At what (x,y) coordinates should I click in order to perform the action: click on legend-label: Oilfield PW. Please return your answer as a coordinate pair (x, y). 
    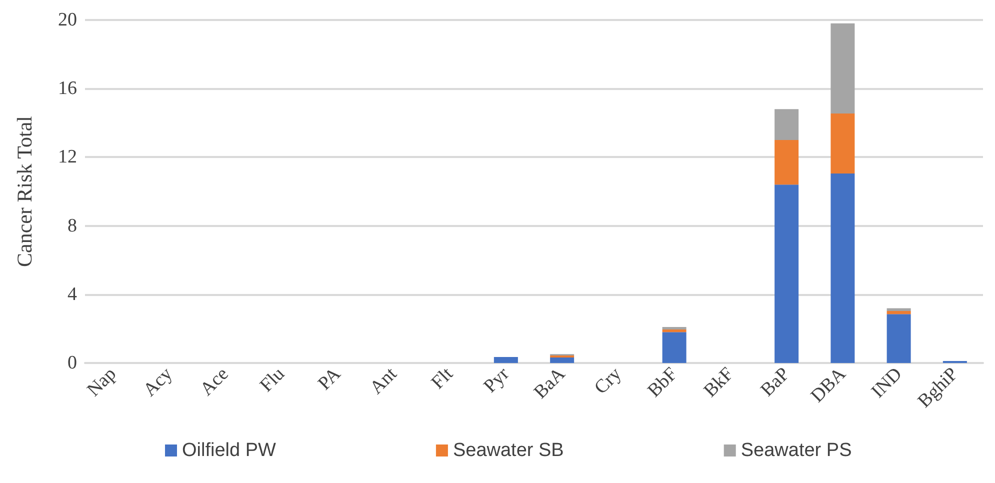
    Looking at the image, I should click on (229, 450).